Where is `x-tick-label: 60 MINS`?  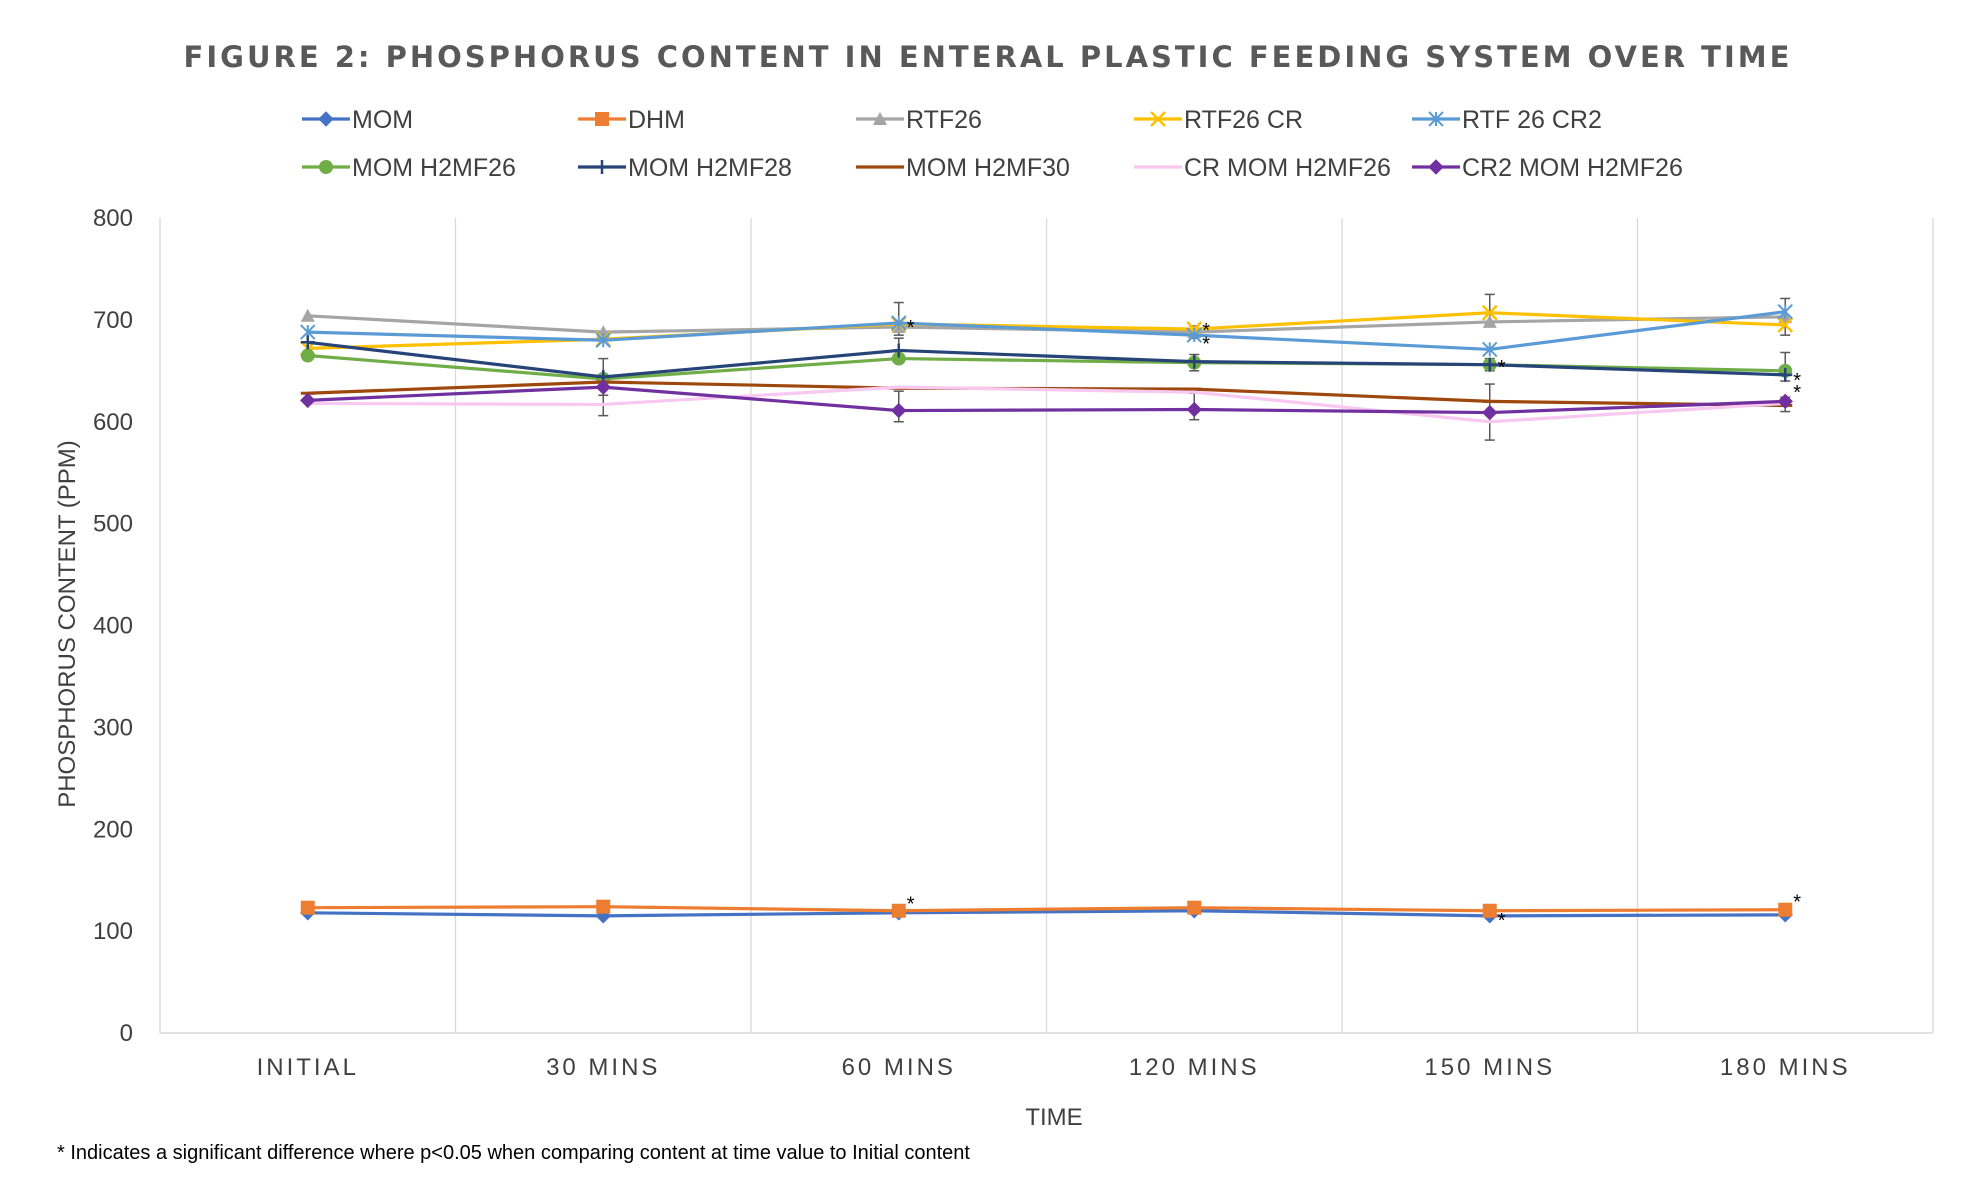
x-tick-label: 60 MINS is located at coordinates (899, 1067).